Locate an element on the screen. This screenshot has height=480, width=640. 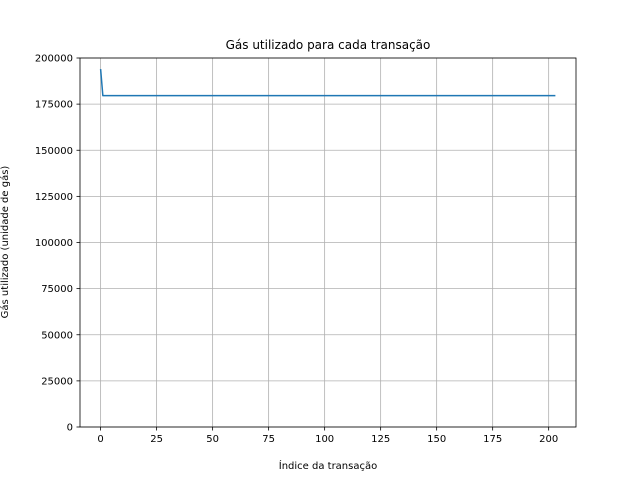
y-tick-label: 150000 is located at coordinates (54, 151).